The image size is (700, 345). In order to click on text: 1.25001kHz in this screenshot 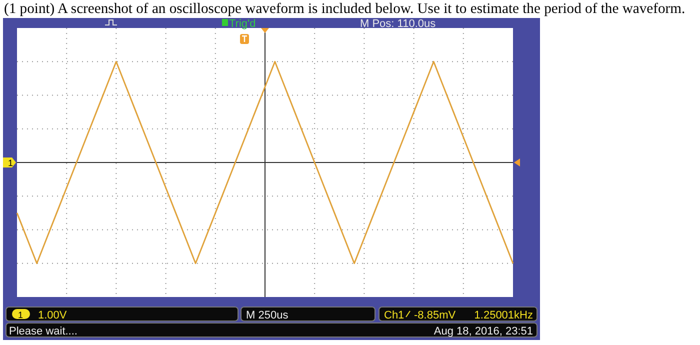, I will do `click(503, 316)`.